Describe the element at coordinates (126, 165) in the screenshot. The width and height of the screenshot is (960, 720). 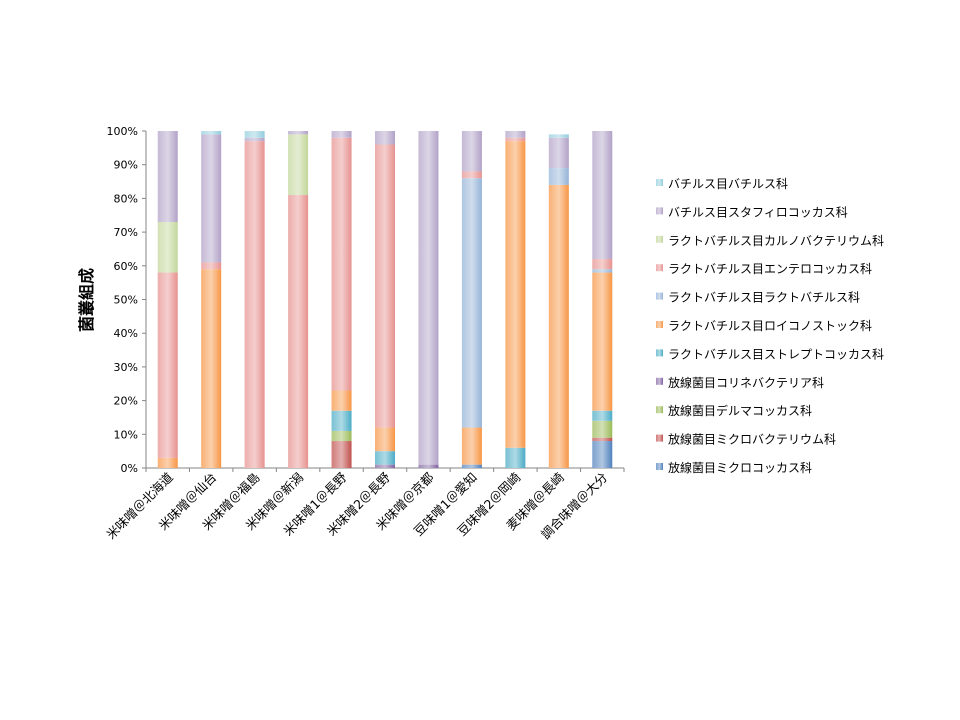
I see `y-tick-label: 90%` at that location.